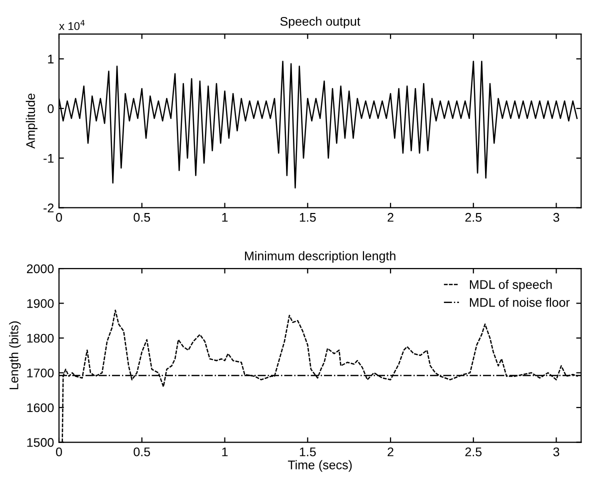  I want to click on y-tick-label: 1600, so click(40, 407).